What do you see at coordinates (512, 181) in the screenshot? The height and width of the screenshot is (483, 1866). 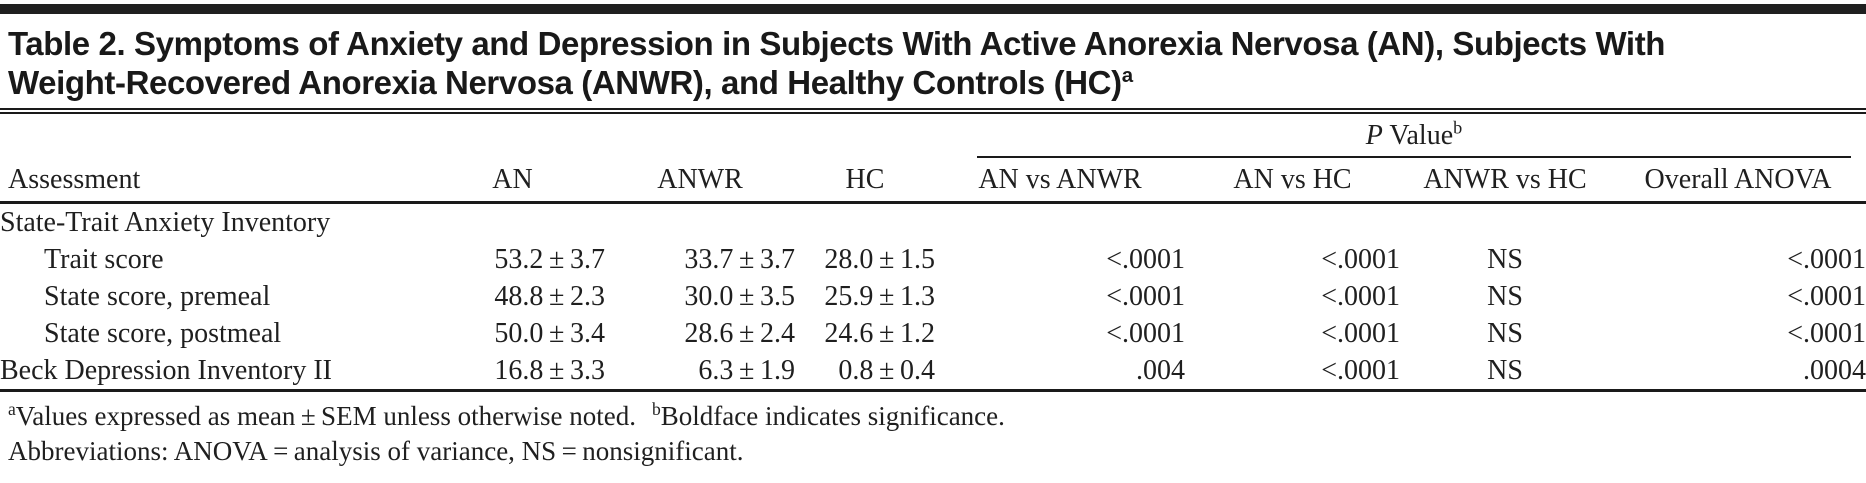 I see `col-header-an: AN` at bounding box center [512, 181].